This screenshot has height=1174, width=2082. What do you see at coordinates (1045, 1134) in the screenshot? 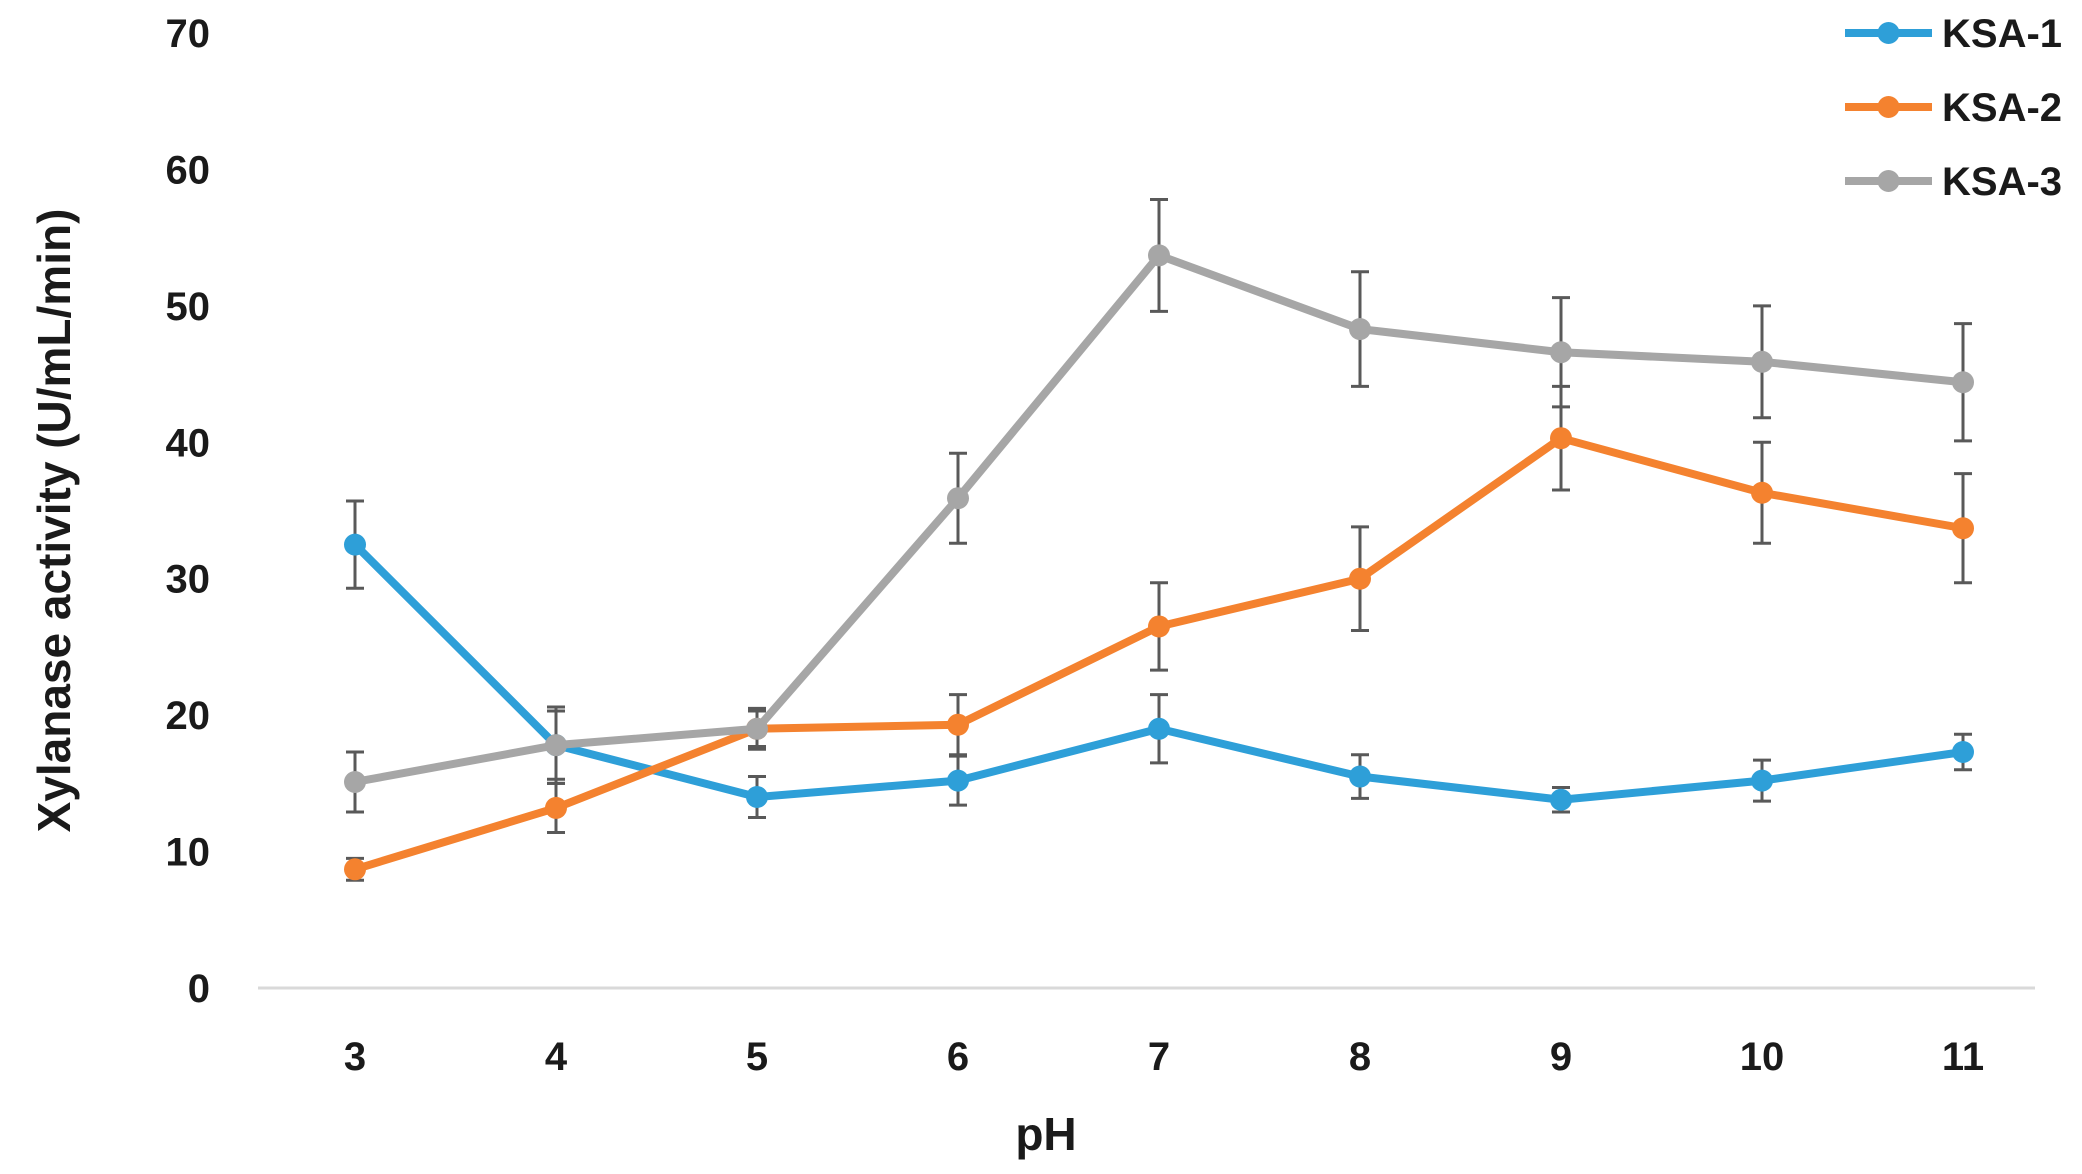
I see `x-axis-title: pH` at bounding box center [1045, 1134].